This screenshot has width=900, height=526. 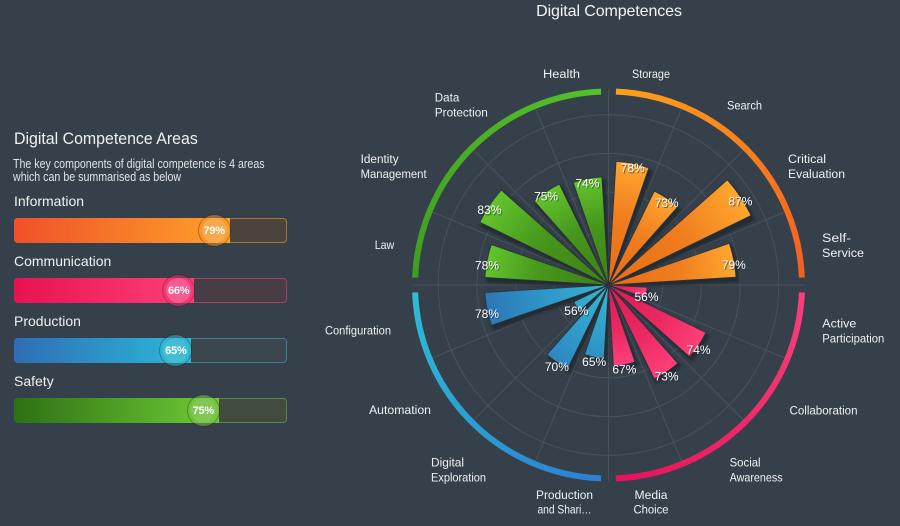 I want to click on svg-text: Identity, so click(x=380, y=159).